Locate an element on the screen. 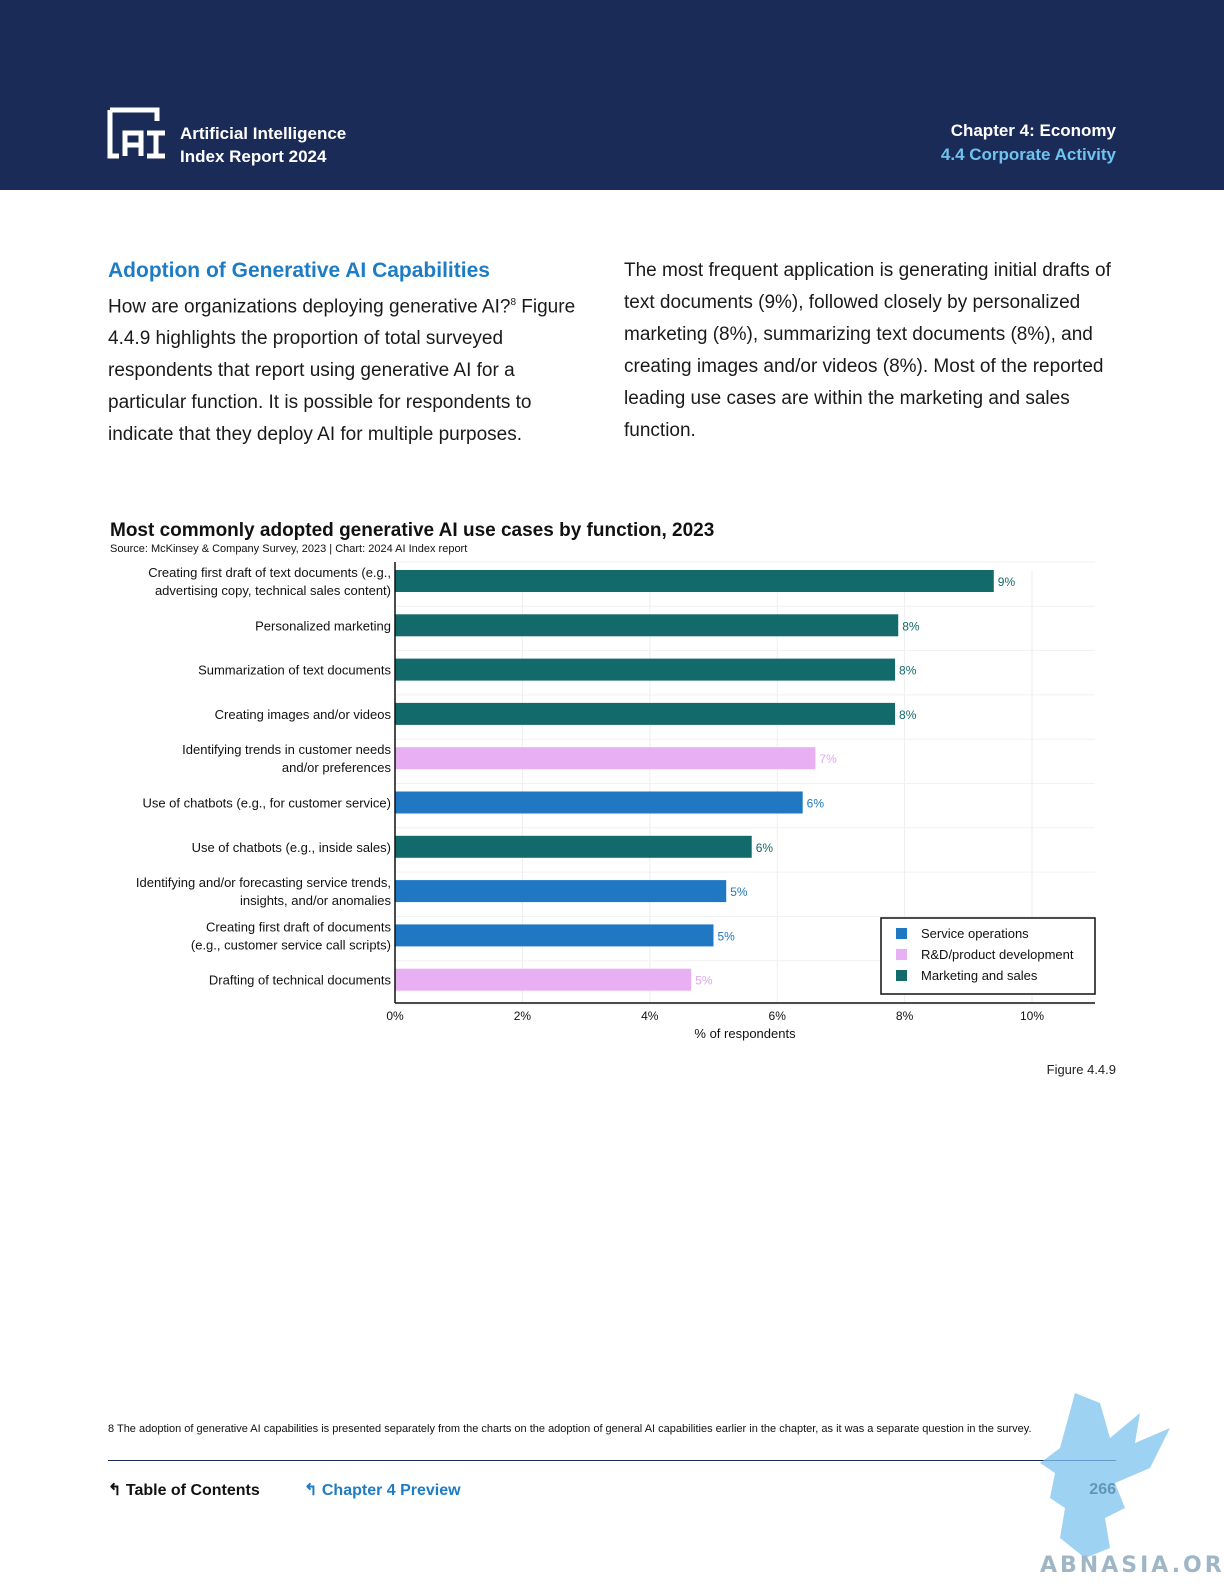  category-label: Creating images and/or videos is located at coordinates (303, 714).